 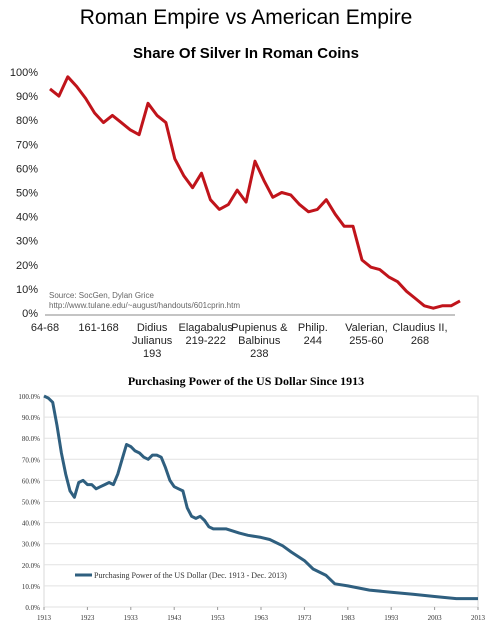 What do you see at coordinates (87, 618) in the screenshot?
I see `x-tick-label: 1923` at bounding box center [87, 618].